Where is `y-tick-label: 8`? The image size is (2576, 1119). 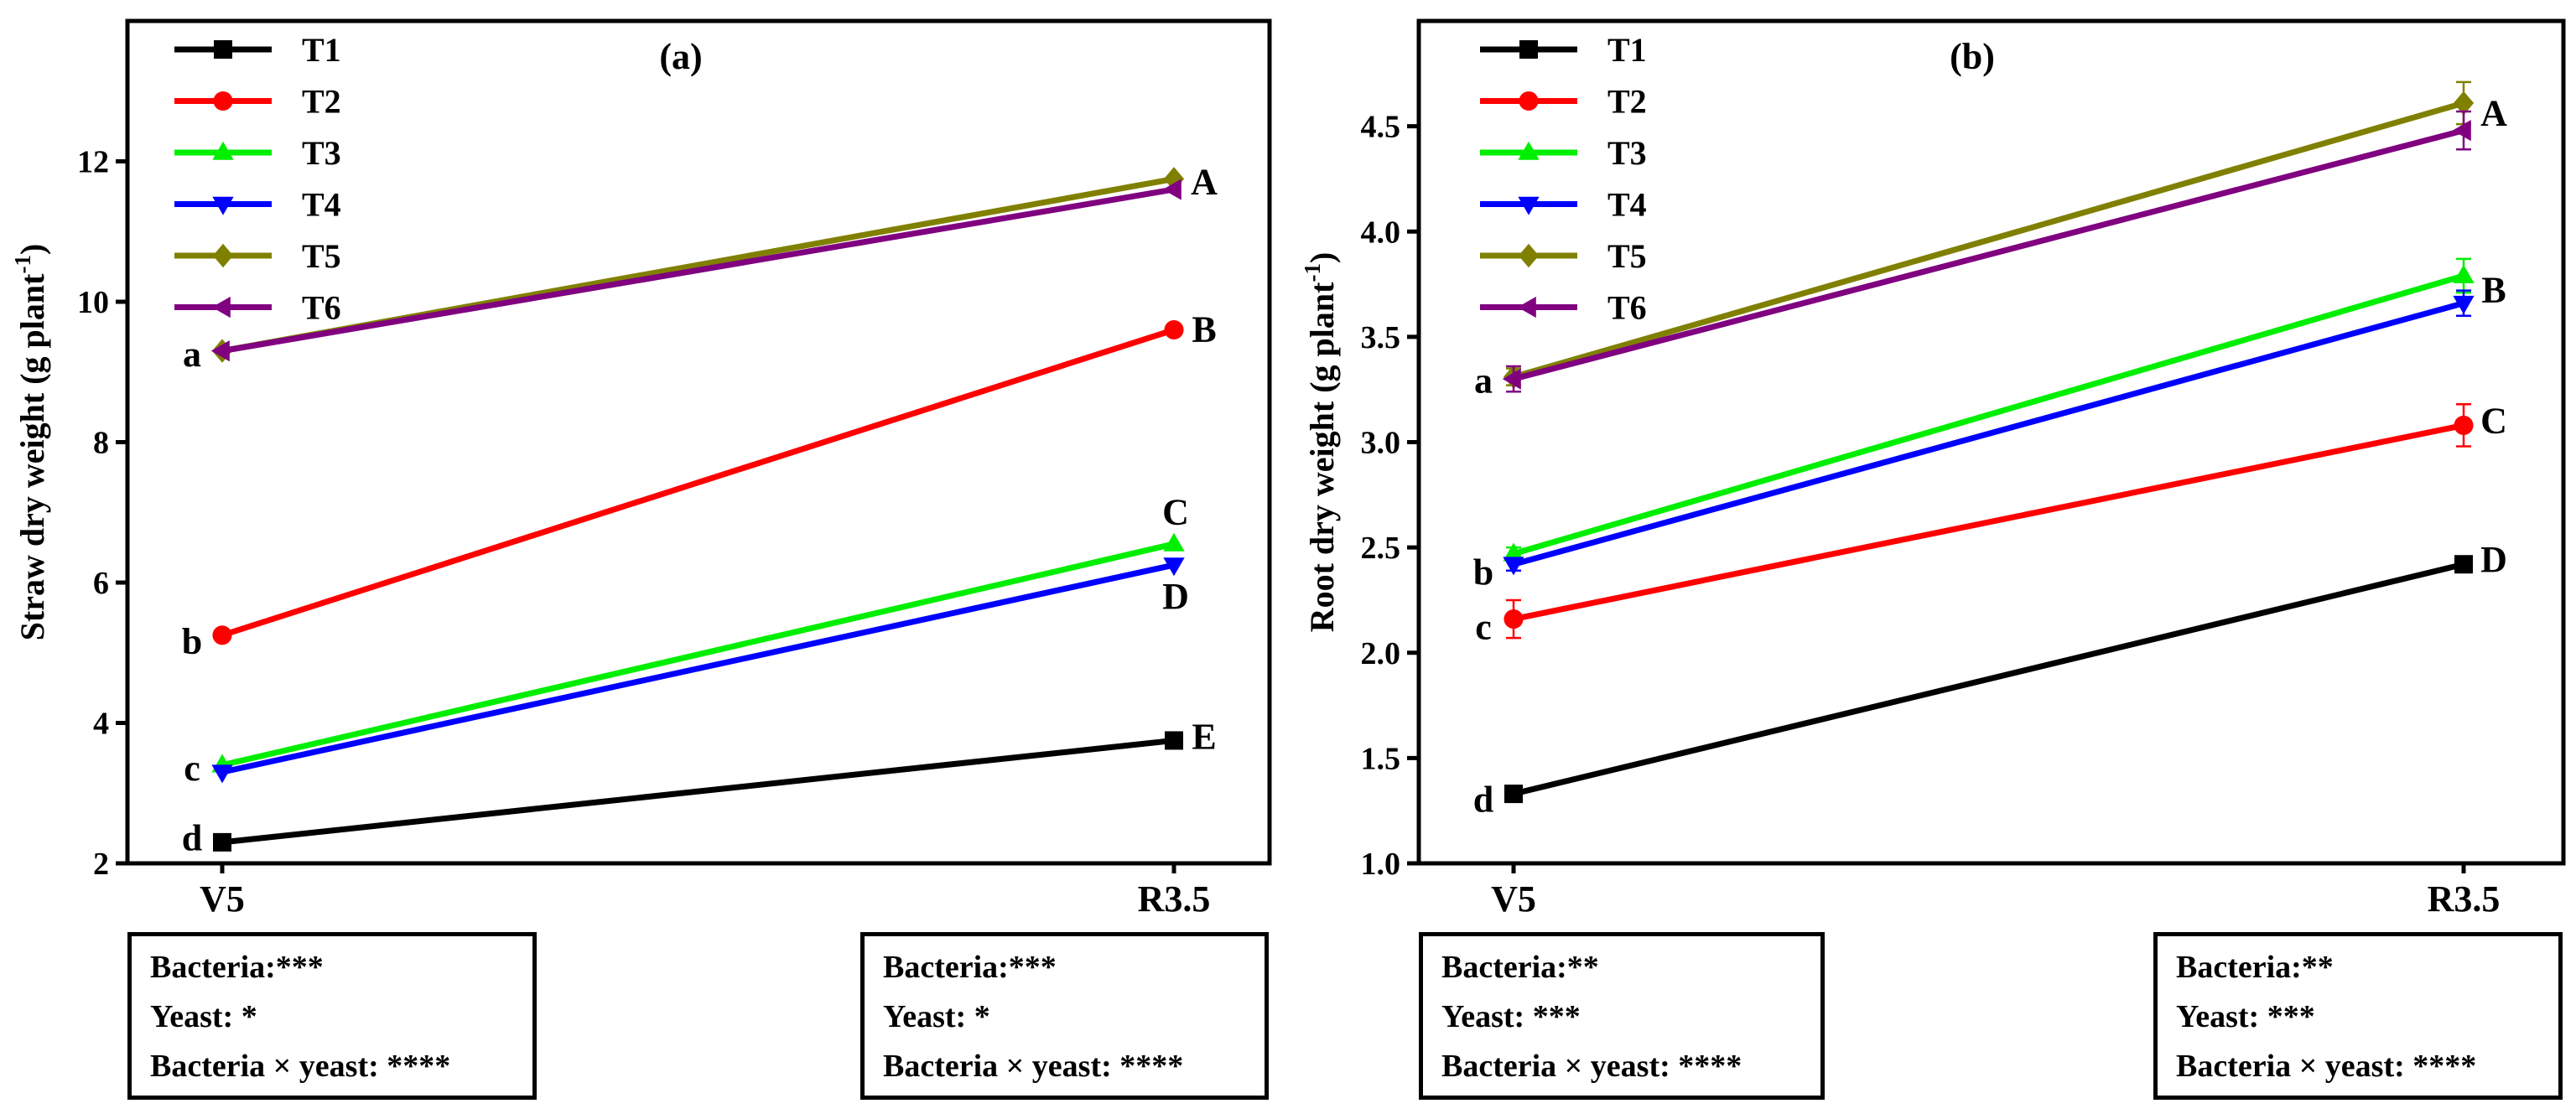 y-tick-label: 8 is located at coordinates (101, 443).